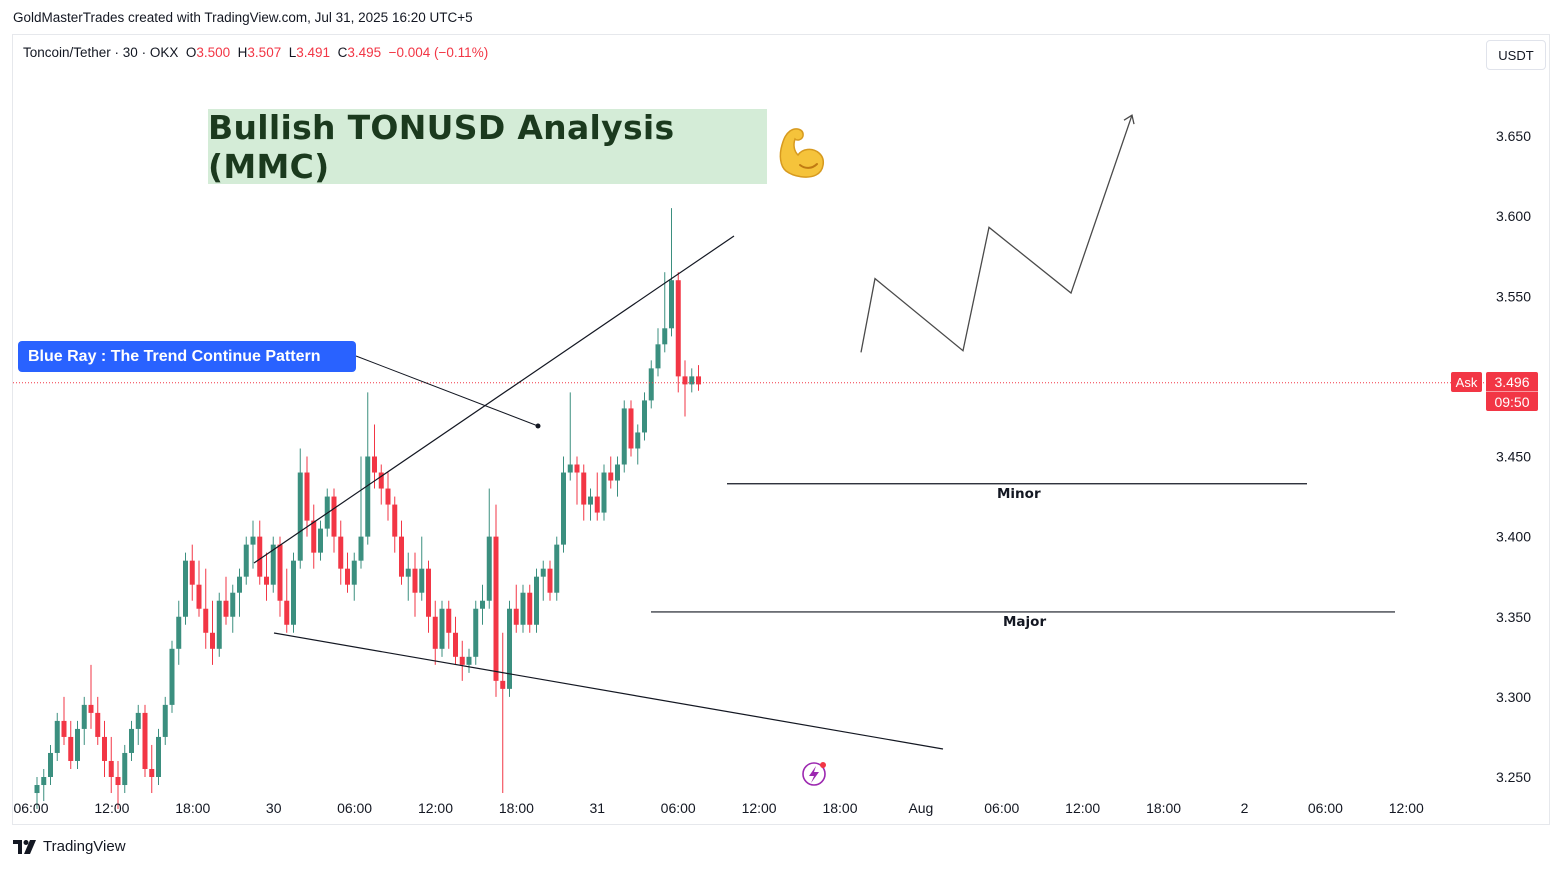  I want to click on tradingview-logo: TradingView, so click(69, 846).